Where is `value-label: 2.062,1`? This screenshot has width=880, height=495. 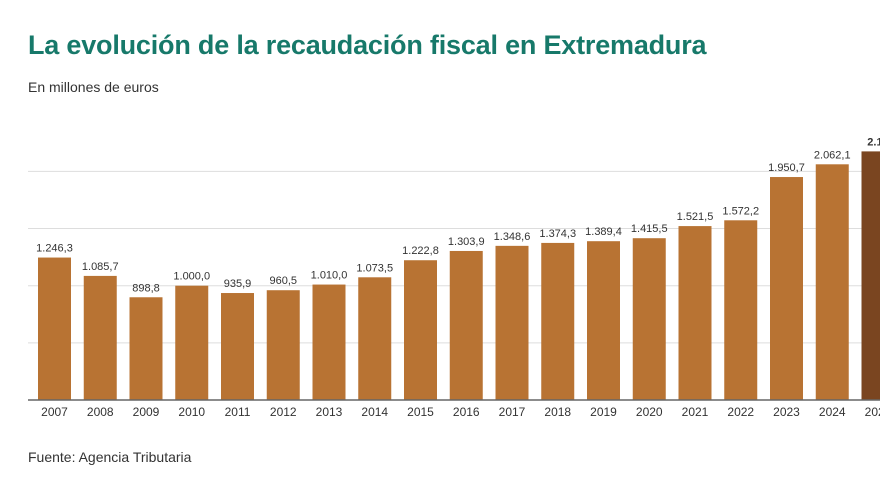 value-label: 2.062,1 is located at coordinates (832, 155).